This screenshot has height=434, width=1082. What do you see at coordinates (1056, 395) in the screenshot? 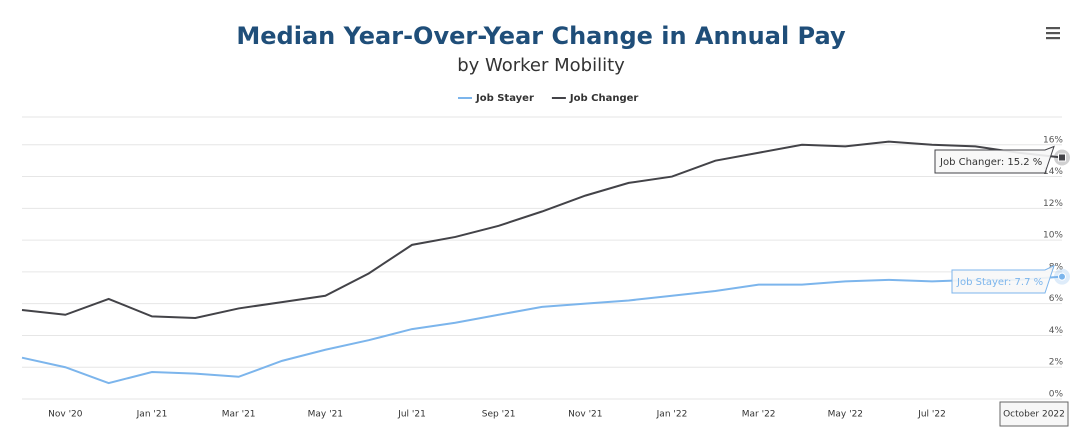
I see `y-tick-label: 0%` at bounding box center [1056, 395].